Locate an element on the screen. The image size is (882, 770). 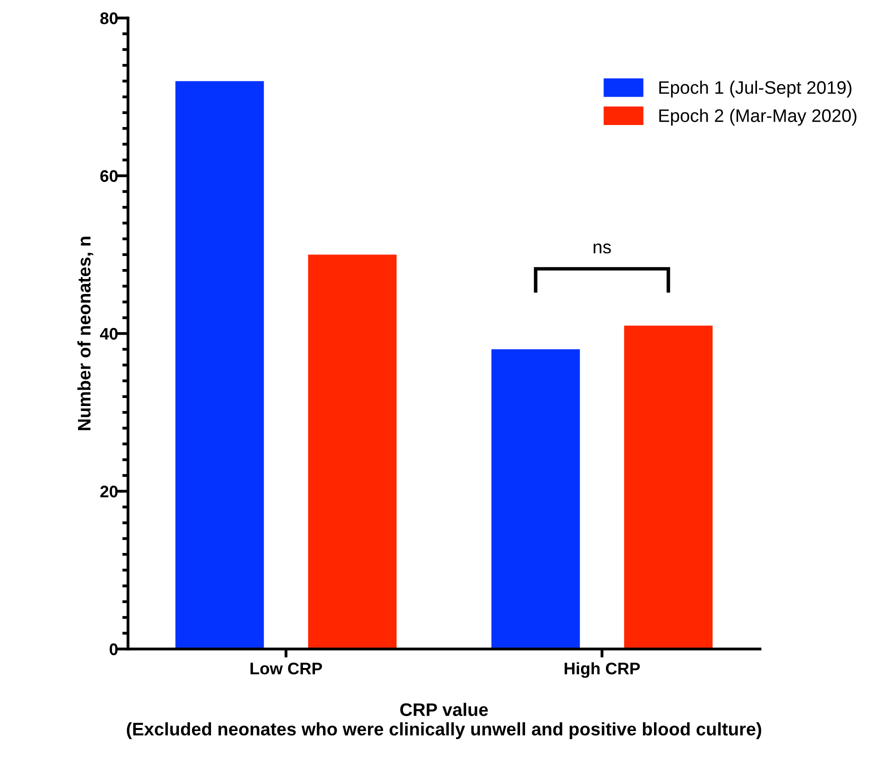
annotation: ns is located at coordinates (602, 249).